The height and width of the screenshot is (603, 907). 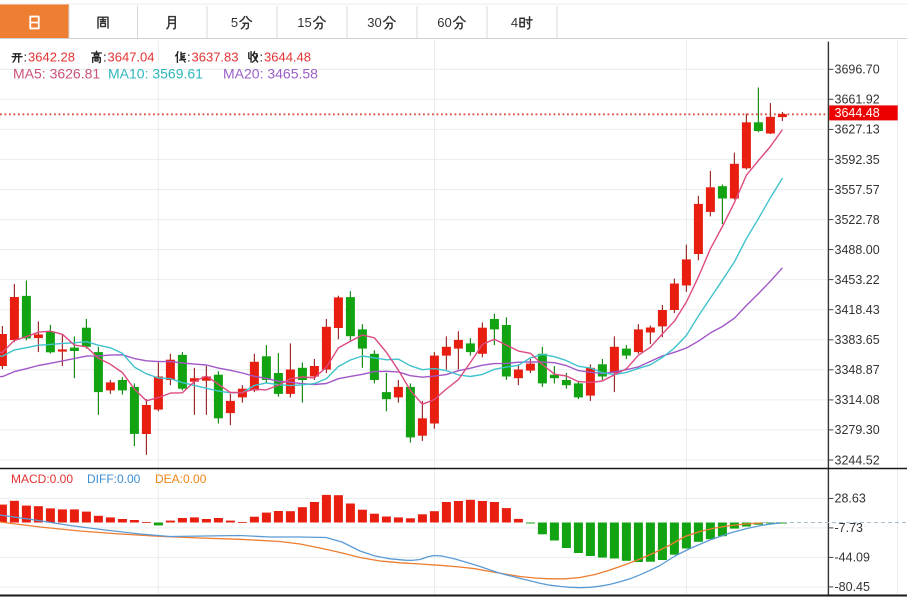 What do you see at coordinates (56, 74) in the screenshot?
I see `svg-text: MA5: 3626.81` at bounding box center [56, 74].